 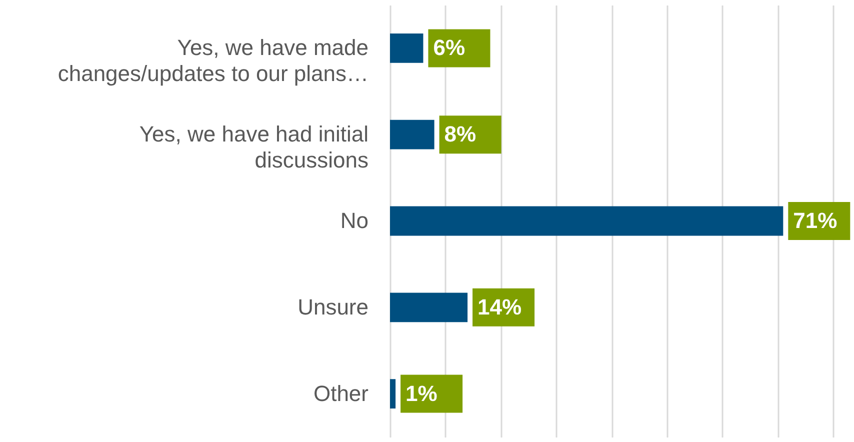 What do you see at coordinates (422, 393) in the screenshot?
I see `data-label: 1%` at bounding box center [422, 393].